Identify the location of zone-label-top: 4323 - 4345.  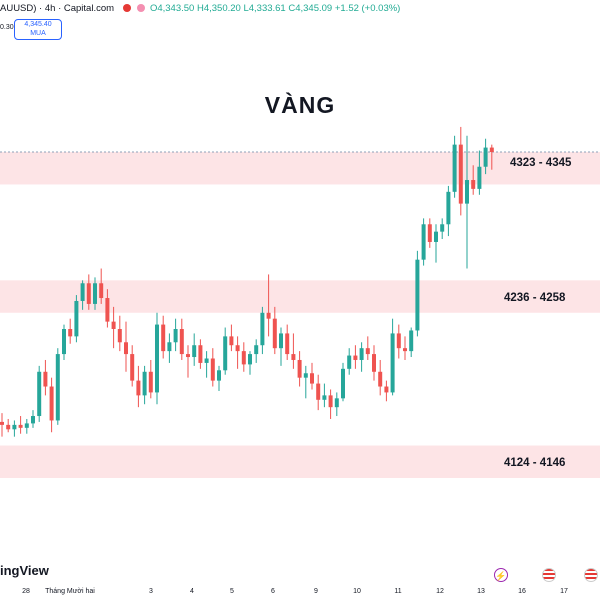
(541, 163).